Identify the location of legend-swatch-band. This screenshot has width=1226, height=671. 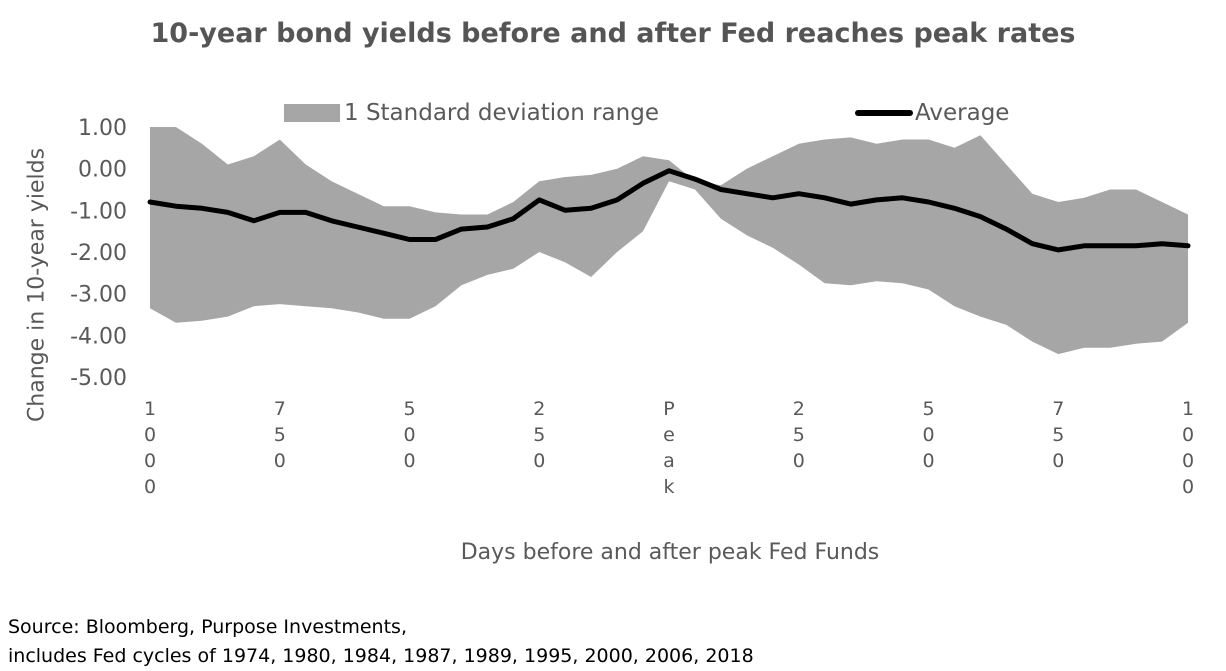
(312, 113).